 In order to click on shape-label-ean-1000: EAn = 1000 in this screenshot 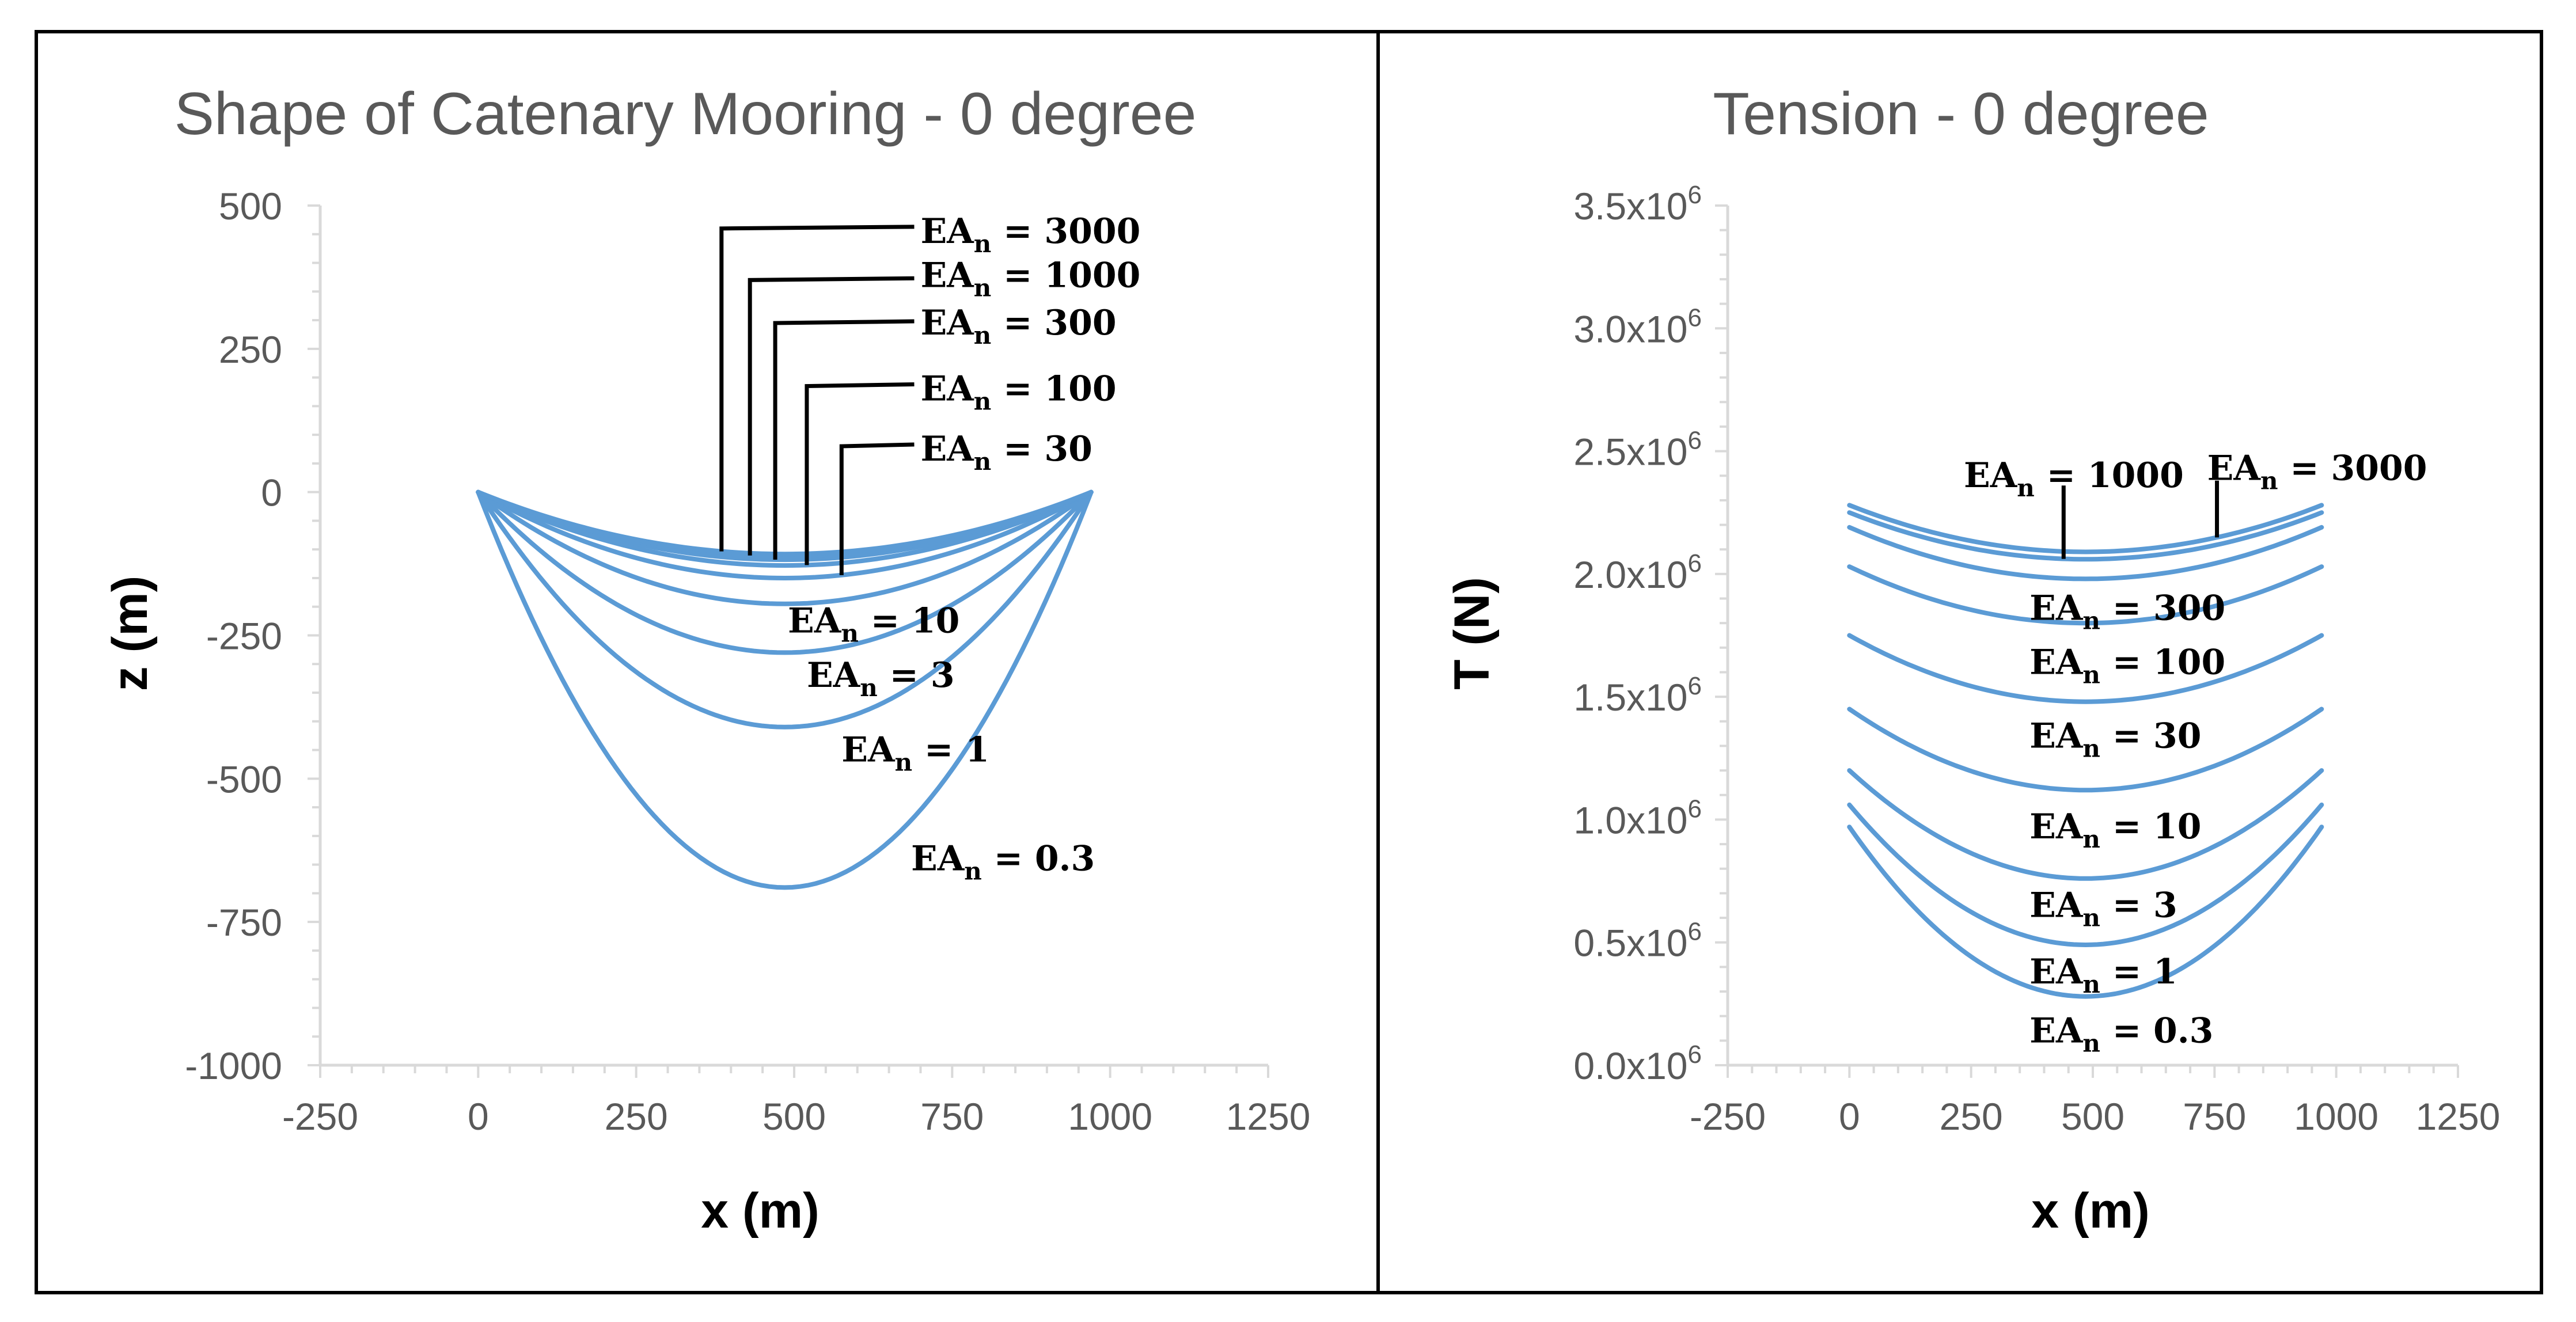, I will do `click(1030, 278)`.